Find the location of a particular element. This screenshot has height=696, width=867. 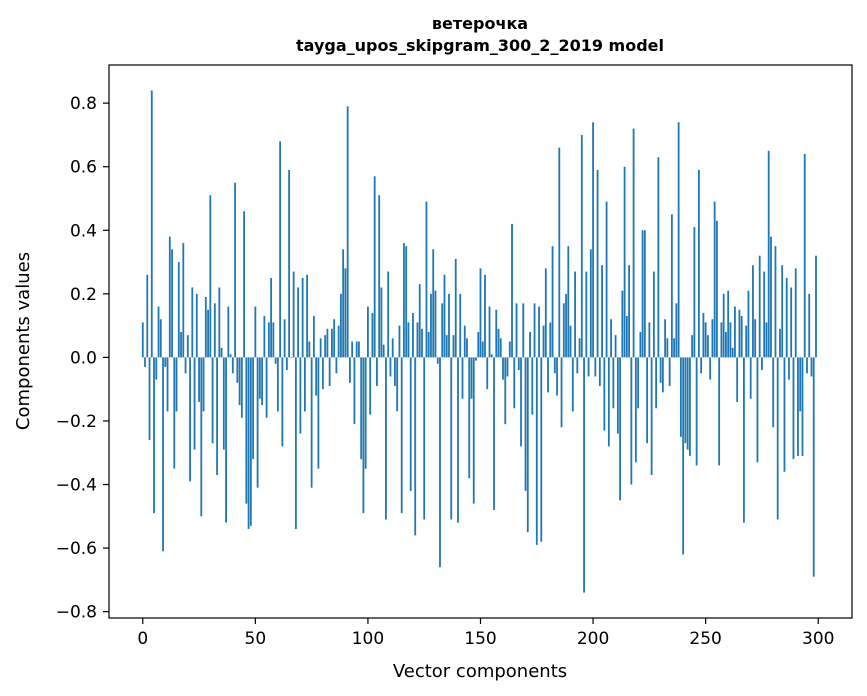

x-axis-ticks: 0 50 100 150 200 250 300 is located at coordinates (485, 633).